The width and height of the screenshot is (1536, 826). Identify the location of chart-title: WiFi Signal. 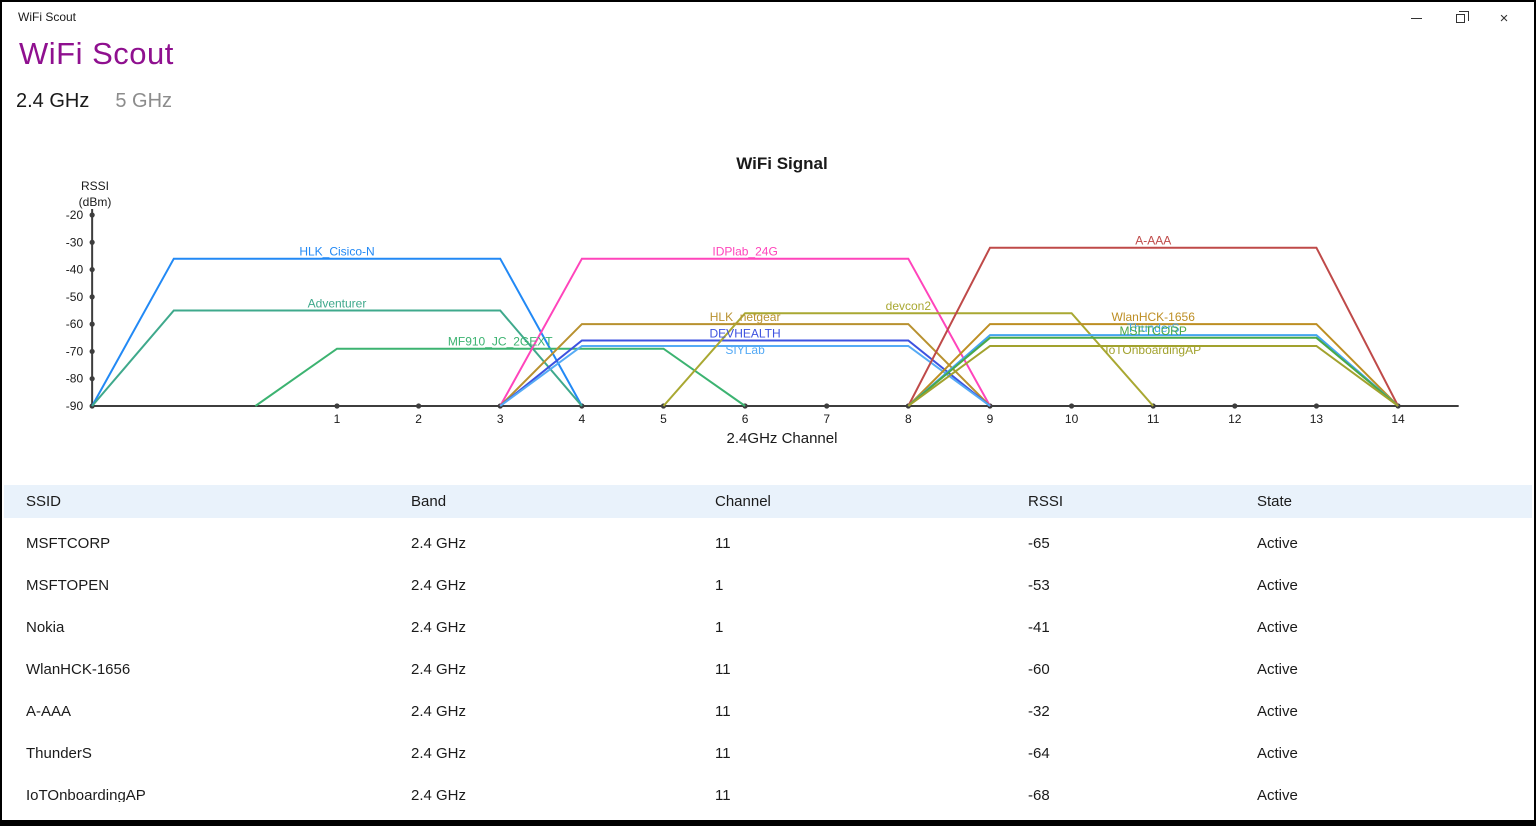
(782, 163).